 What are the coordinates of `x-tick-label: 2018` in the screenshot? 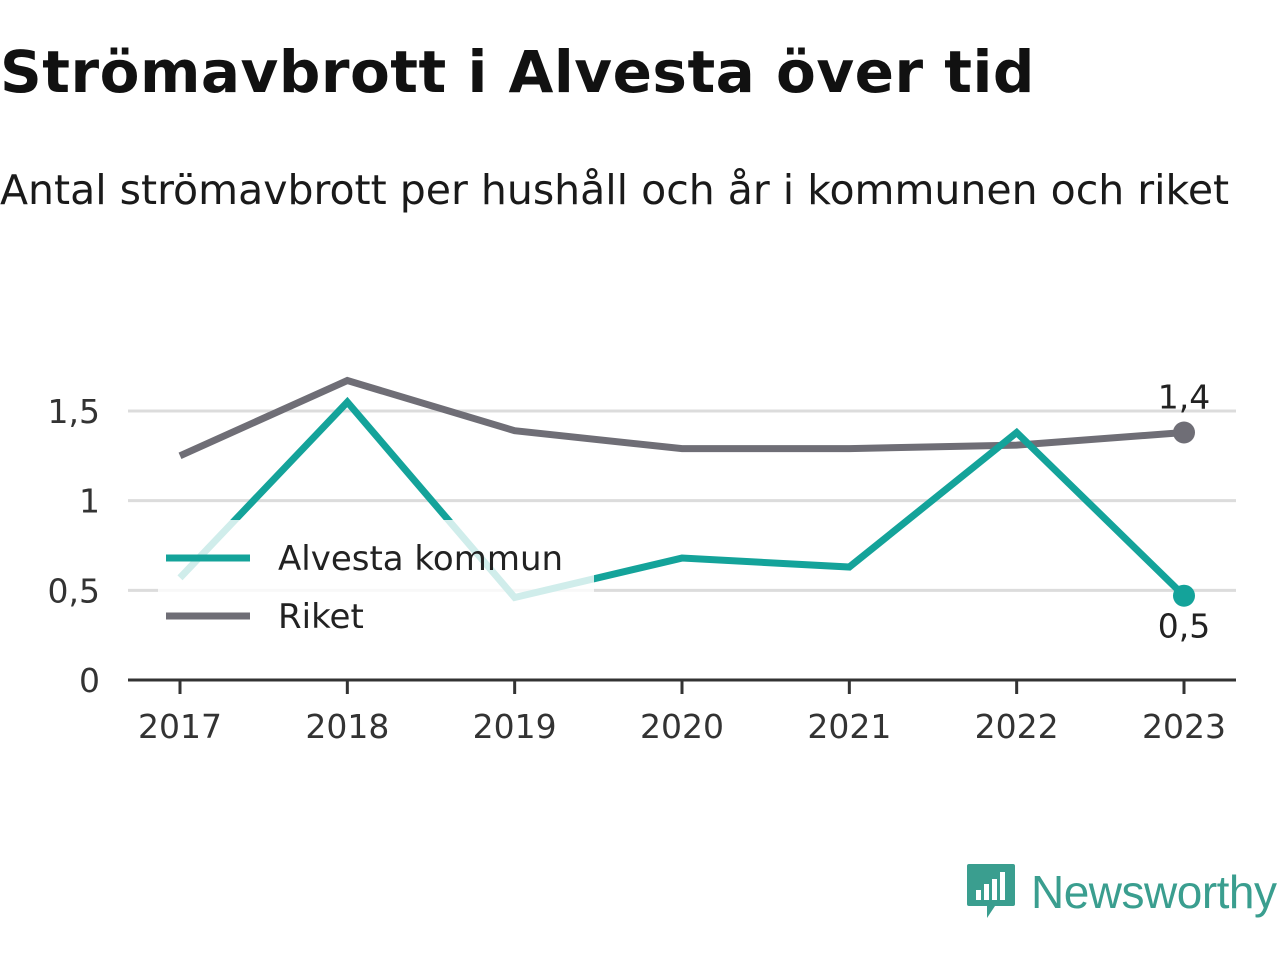 It's located at (347, 726).